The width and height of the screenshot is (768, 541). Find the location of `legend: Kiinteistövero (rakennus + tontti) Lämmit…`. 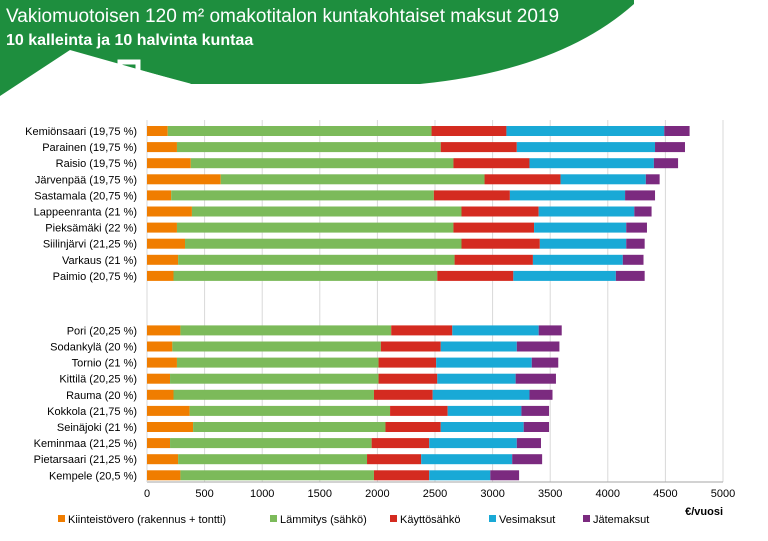

legend: Kiinteistövero (rakennus + tontti) Lämmit… is located at coordinates (390, 516).